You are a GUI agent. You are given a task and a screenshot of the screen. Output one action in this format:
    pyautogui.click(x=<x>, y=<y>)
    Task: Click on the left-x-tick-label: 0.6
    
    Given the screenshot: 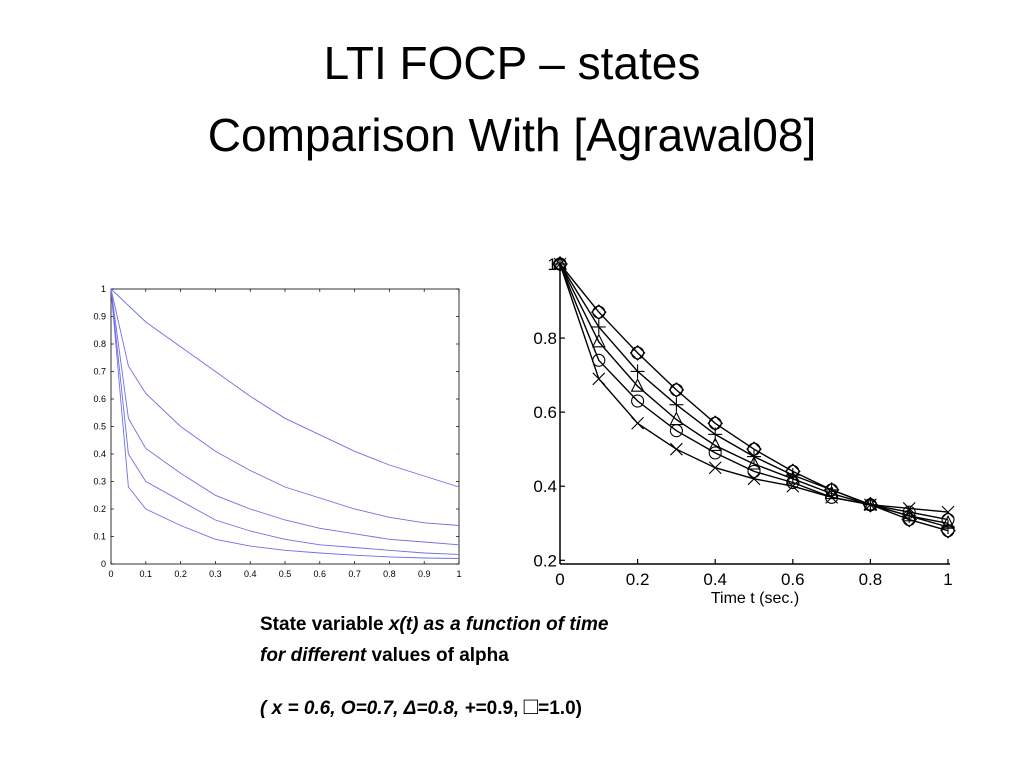 What is the action you would take?
    pyautogui.click(x=320, y=574)
    